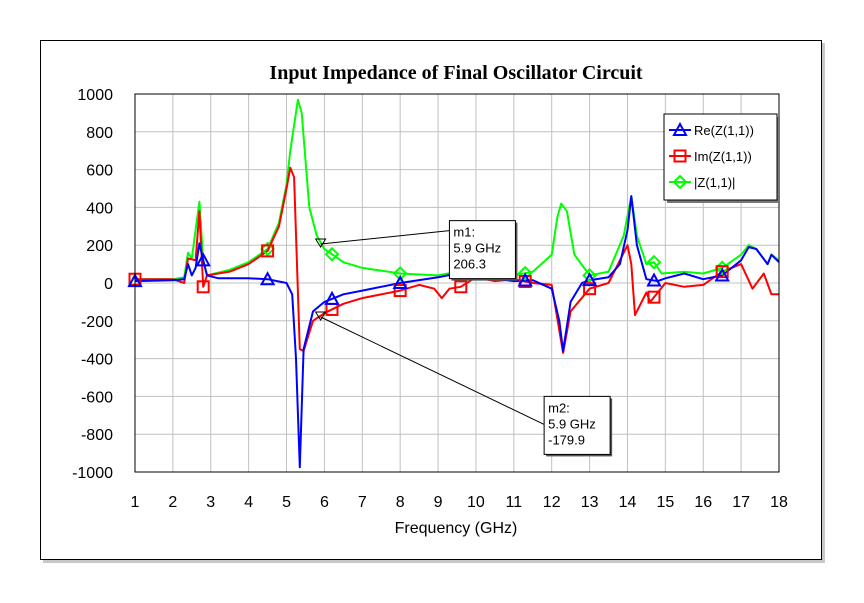 The height and width of the screenshot is (603, 864). What do you see at coordinates (210, 502) in the screenshot?
I see `x-tick-label: 3` at bounding box center [210, 502].